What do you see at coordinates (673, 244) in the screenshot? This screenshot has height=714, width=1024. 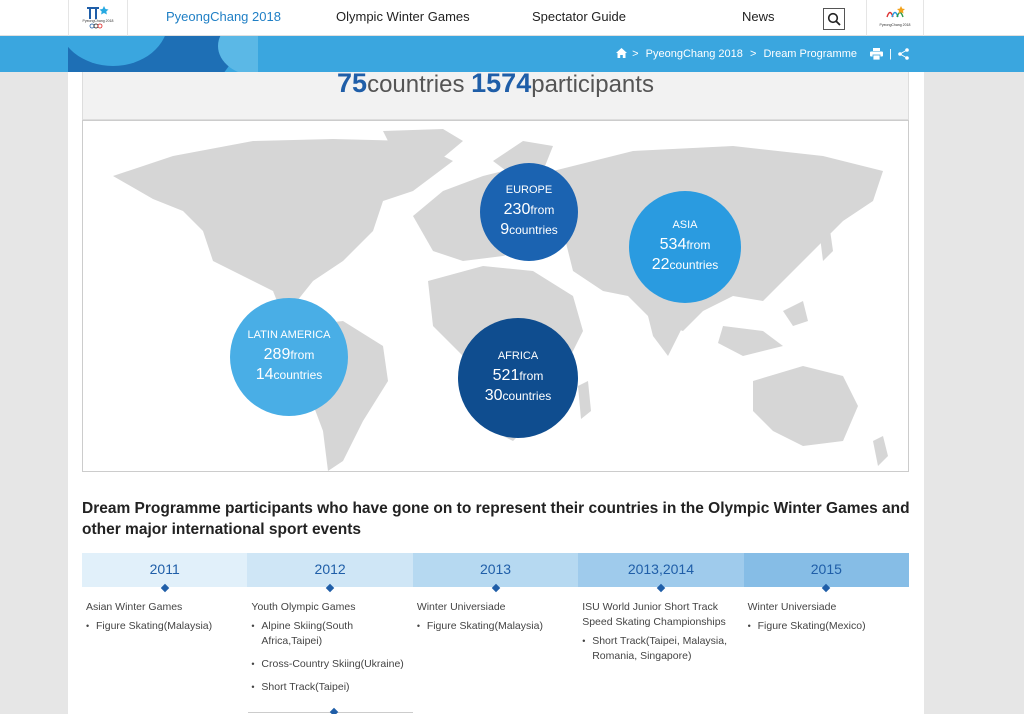 I see `region-participants: 534` at bounding box center [673, 244].